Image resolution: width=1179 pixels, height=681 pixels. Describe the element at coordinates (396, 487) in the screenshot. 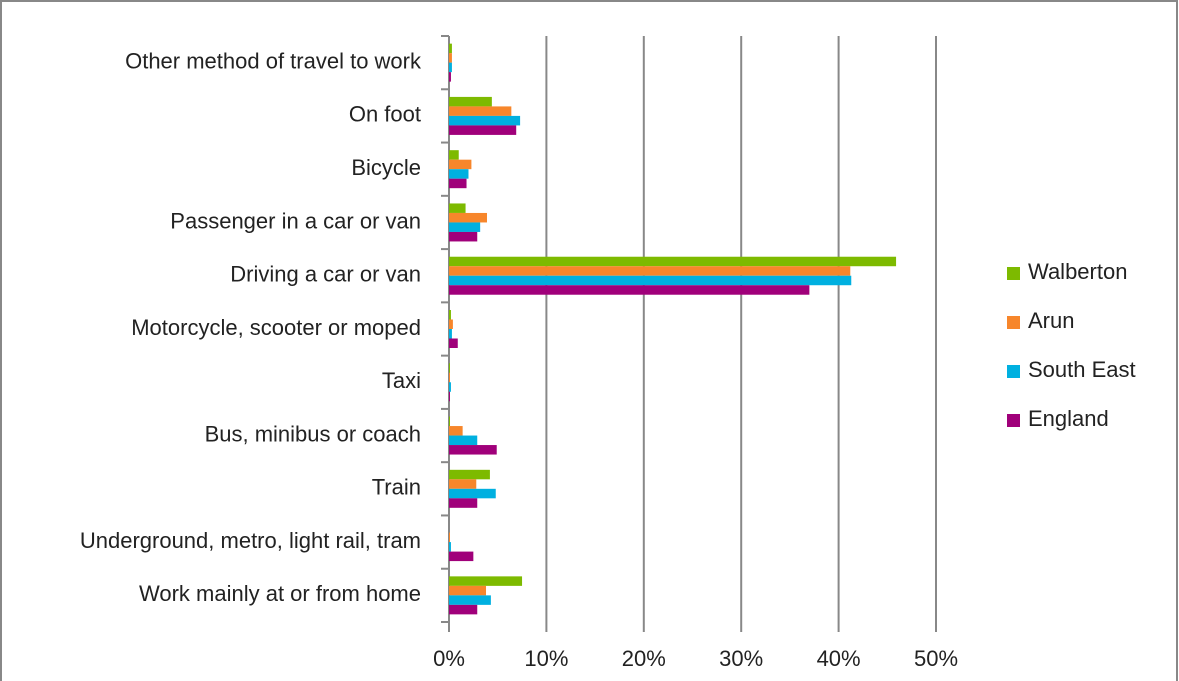

I see `y-tick-label: Train` at that location.